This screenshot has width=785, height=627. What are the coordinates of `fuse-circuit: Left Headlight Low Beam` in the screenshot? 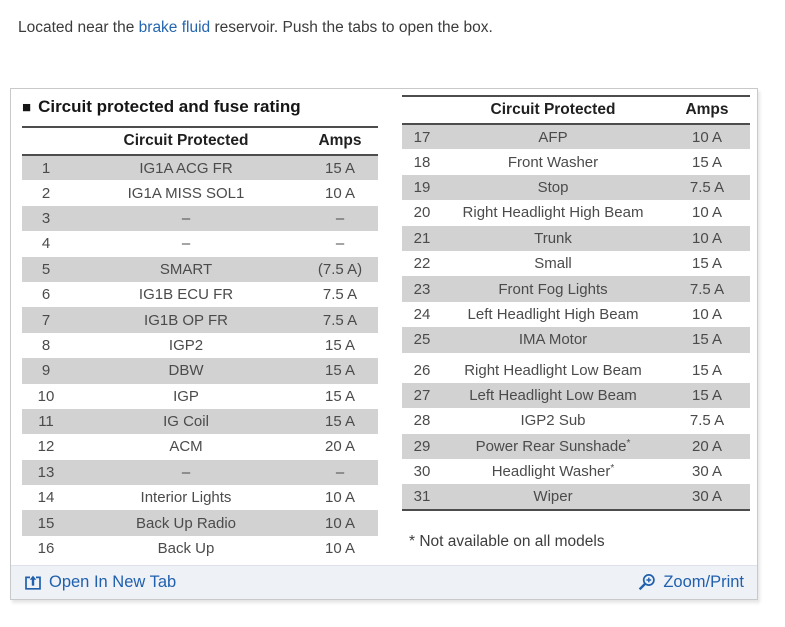 It's located at (553, 395).